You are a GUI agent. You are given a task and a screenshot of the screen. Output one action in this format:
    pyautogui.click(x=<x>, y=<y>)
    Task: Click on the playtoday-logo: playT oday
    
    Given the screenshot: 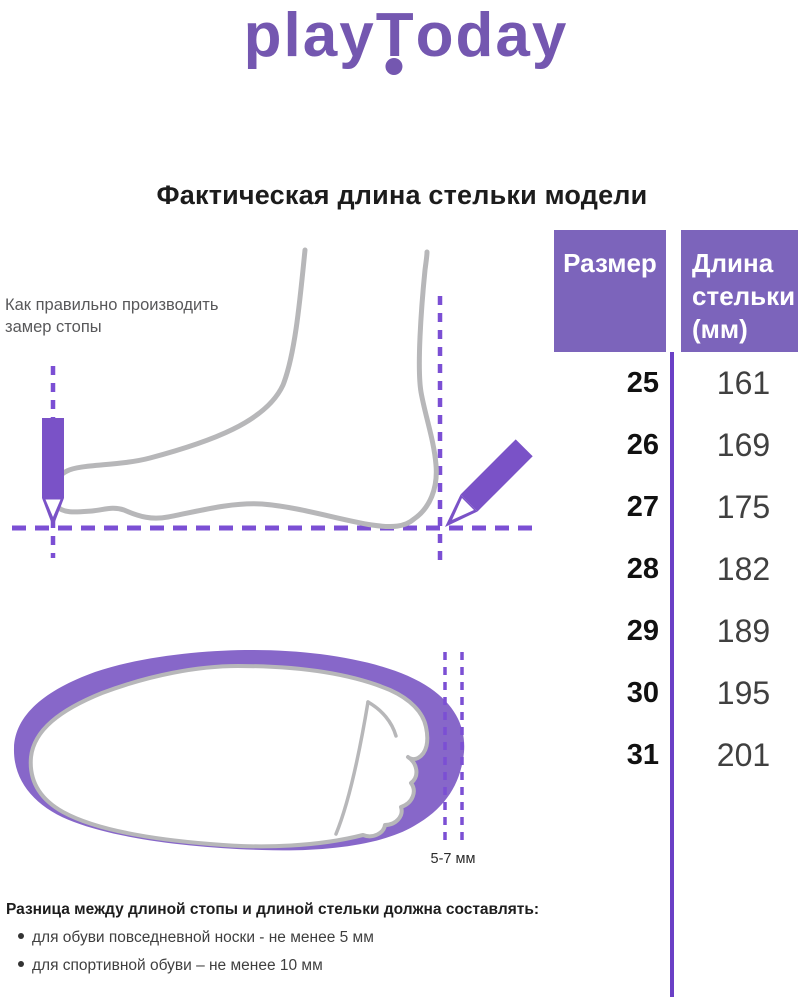 What is the action you would take?
    pyautogui.click(x=406, y=38)
    